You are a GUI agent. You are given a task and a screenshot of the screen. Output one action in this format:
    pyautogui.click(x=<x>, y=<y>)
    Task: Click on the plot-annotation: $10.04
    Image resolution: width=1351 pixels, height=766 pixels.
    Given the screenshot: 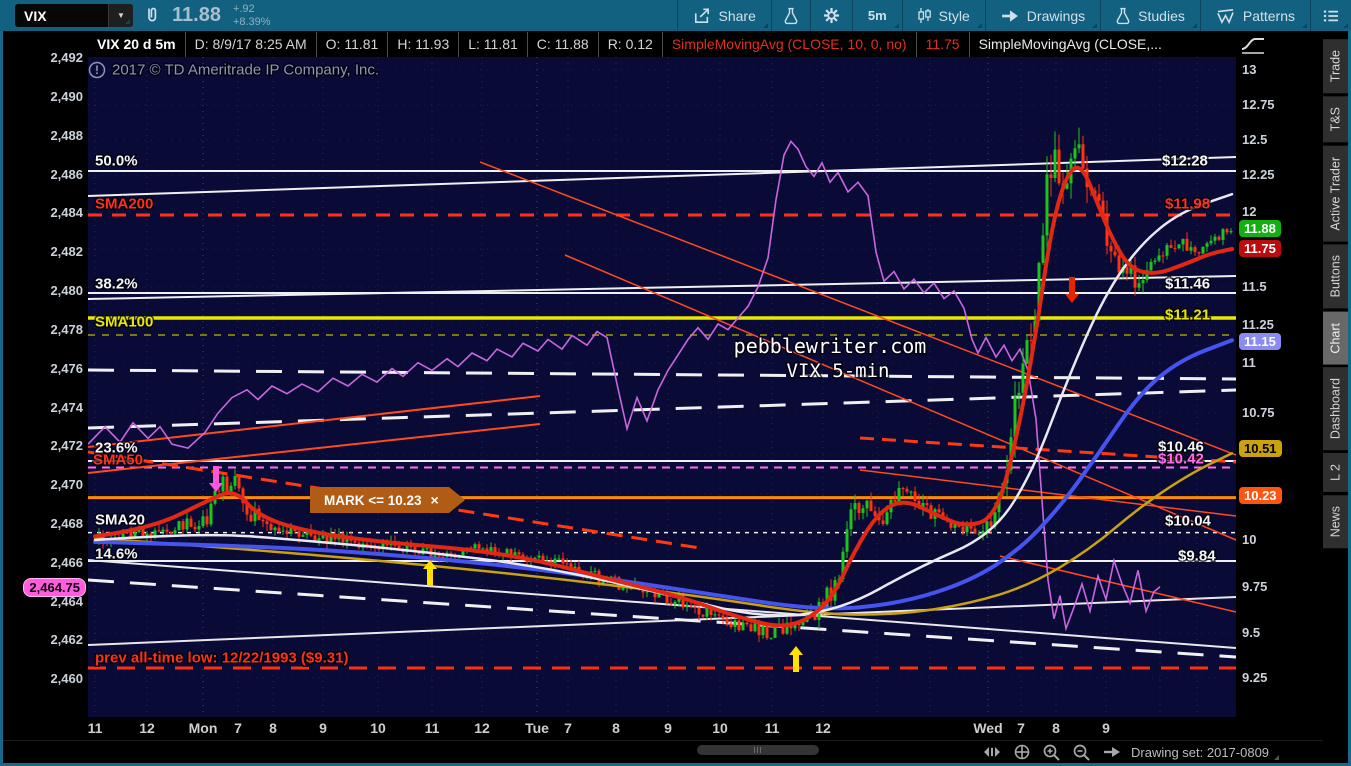 What is the action you would take?
    pyautogui.click(x=1188, y=521)
    